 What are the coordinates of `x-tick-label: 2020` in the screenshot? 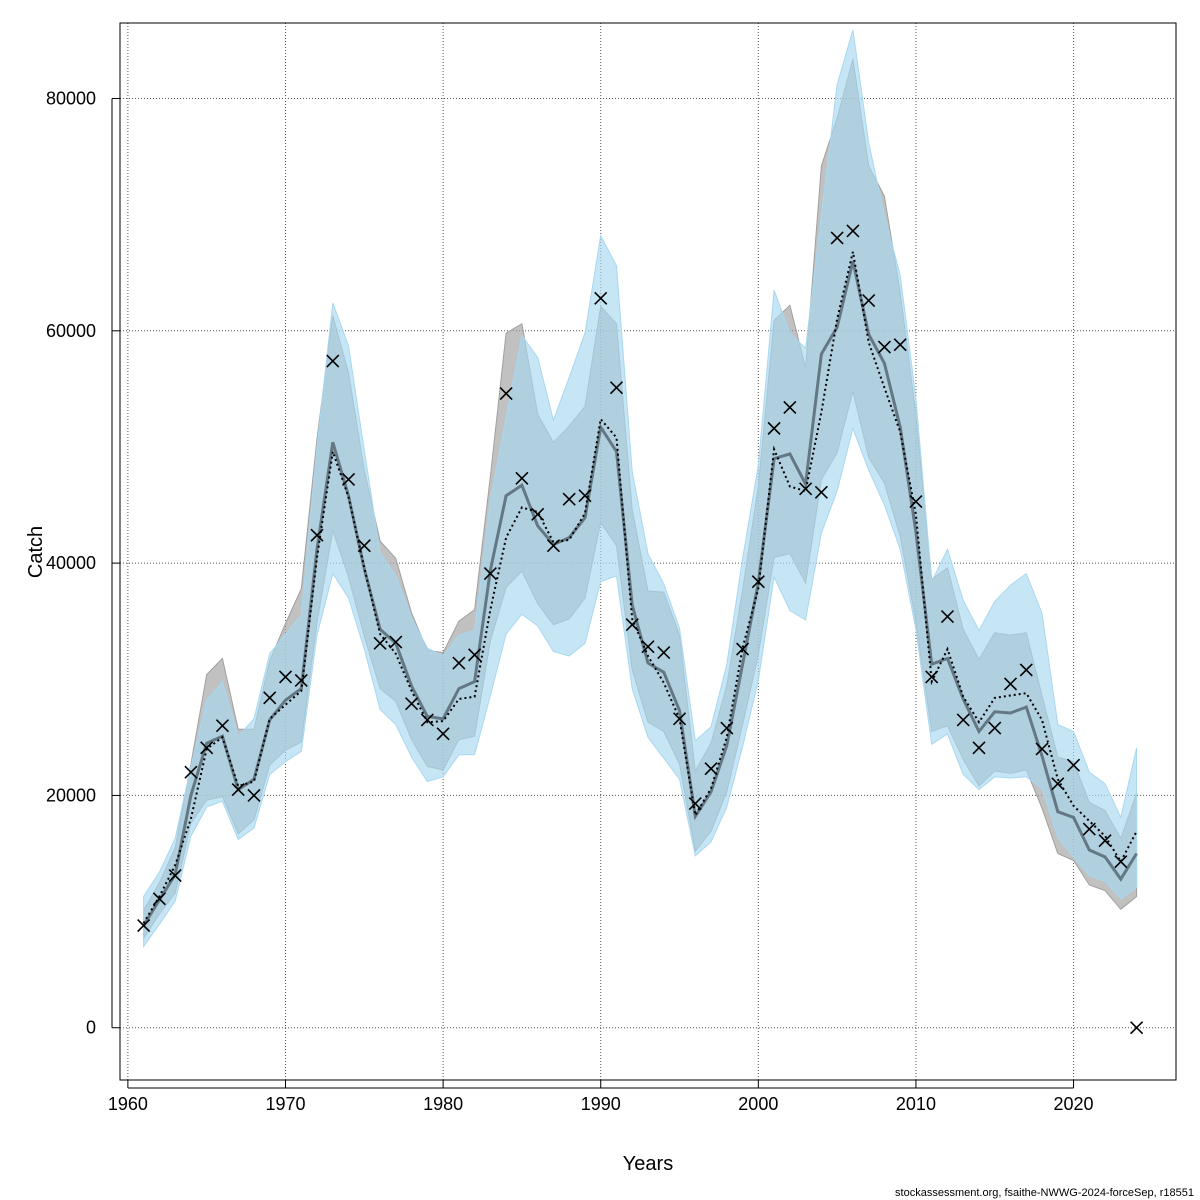 It's located at (1074, 1104).